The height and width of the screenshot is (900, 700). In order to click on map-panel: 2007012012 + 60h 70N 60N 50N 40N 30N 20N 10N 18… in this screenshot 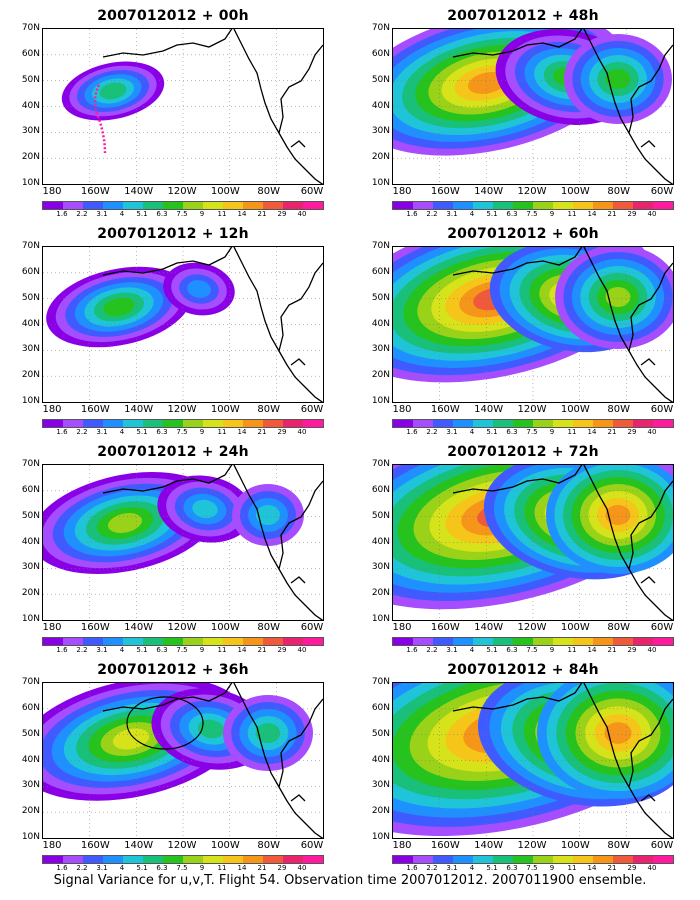, I will do `click(523, 331)`.